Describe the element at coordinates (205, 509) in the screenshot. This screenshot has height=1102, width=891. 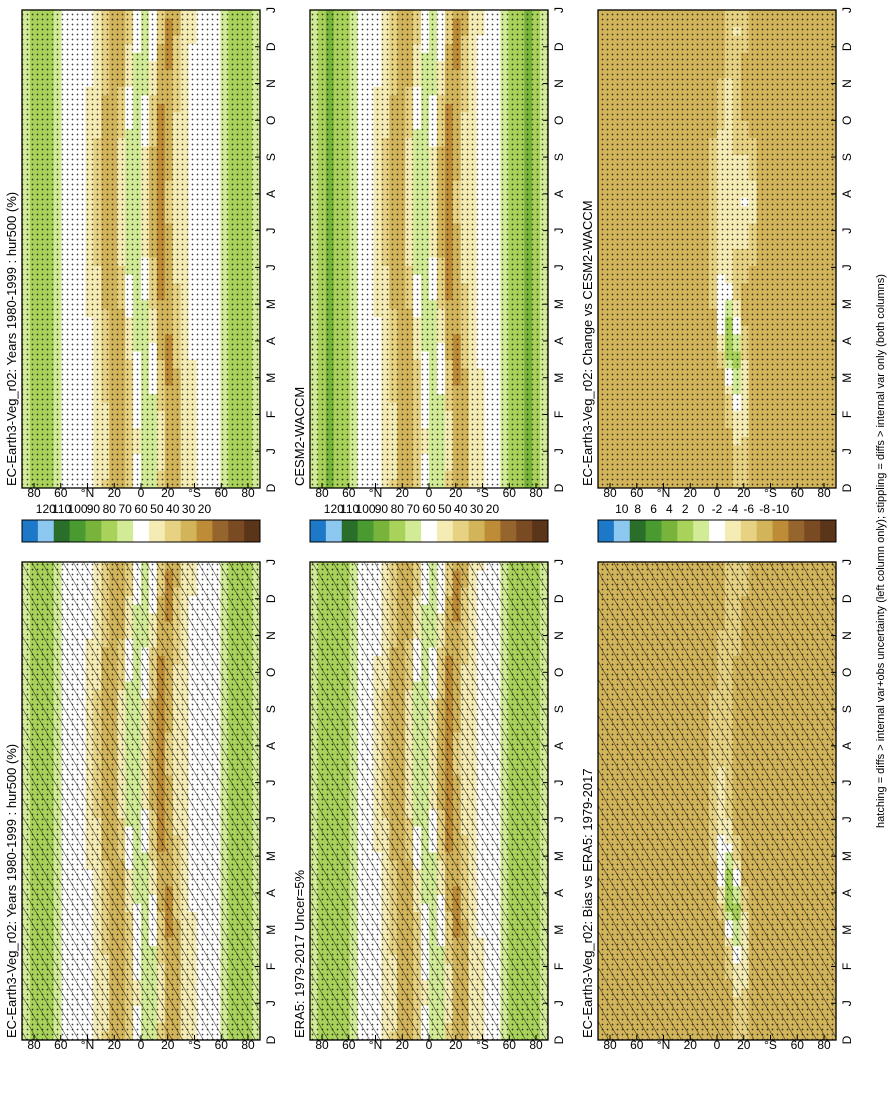
I see `colorbar-label: 20` at that location.